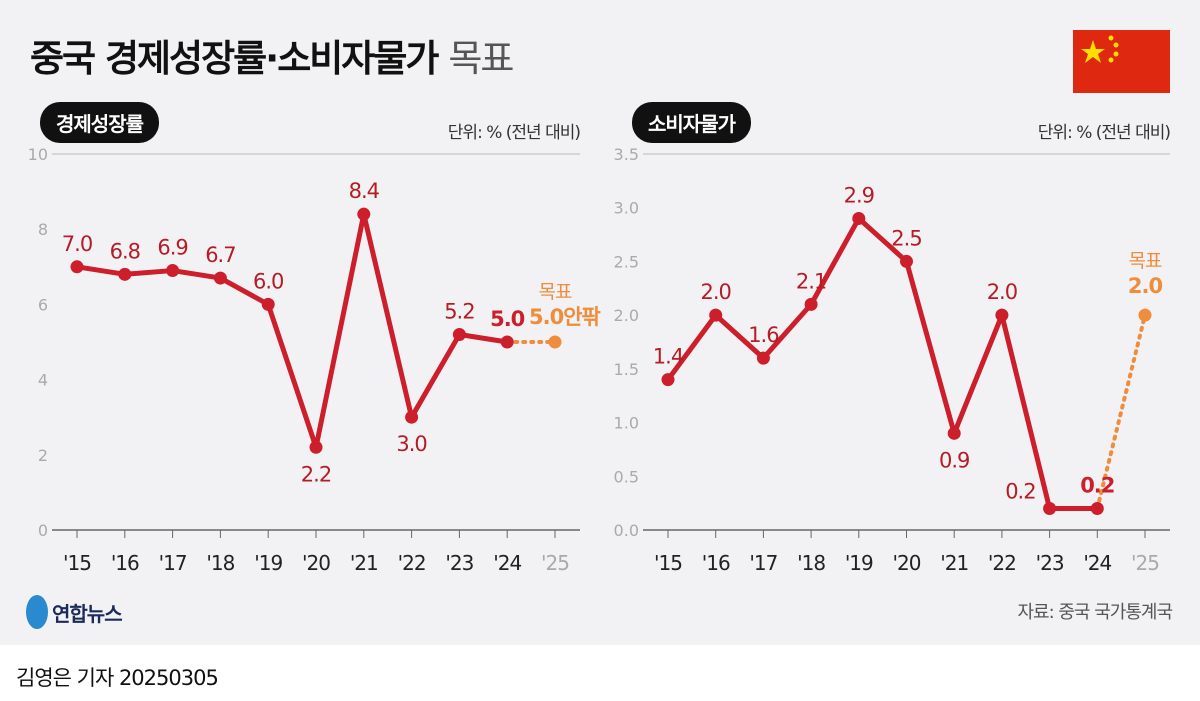 This screenshot has height=701, width=1200. Describe the element at coordinates (626, 476) in the screenshot. I see `y-tick-label: 0.5` at that location.